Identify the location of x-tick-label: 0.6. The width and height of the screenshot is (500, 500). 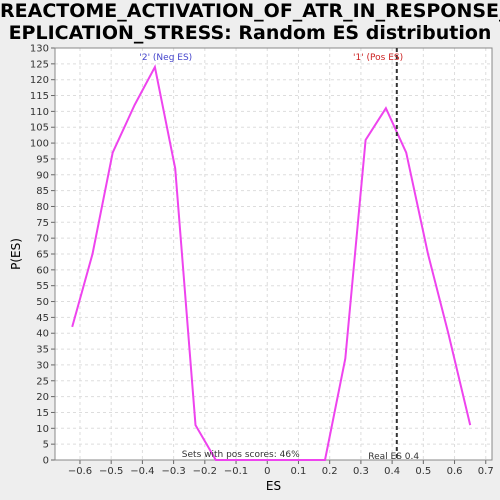
(455, 471).